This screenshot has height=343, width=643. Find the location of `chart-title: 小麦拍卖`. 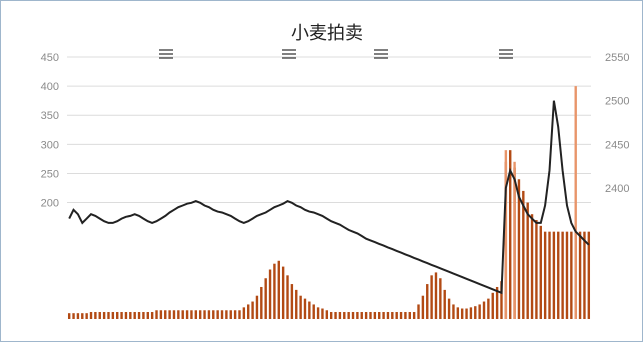

chart-title: 小麦拍卖 is located at coordinates (327, 33).